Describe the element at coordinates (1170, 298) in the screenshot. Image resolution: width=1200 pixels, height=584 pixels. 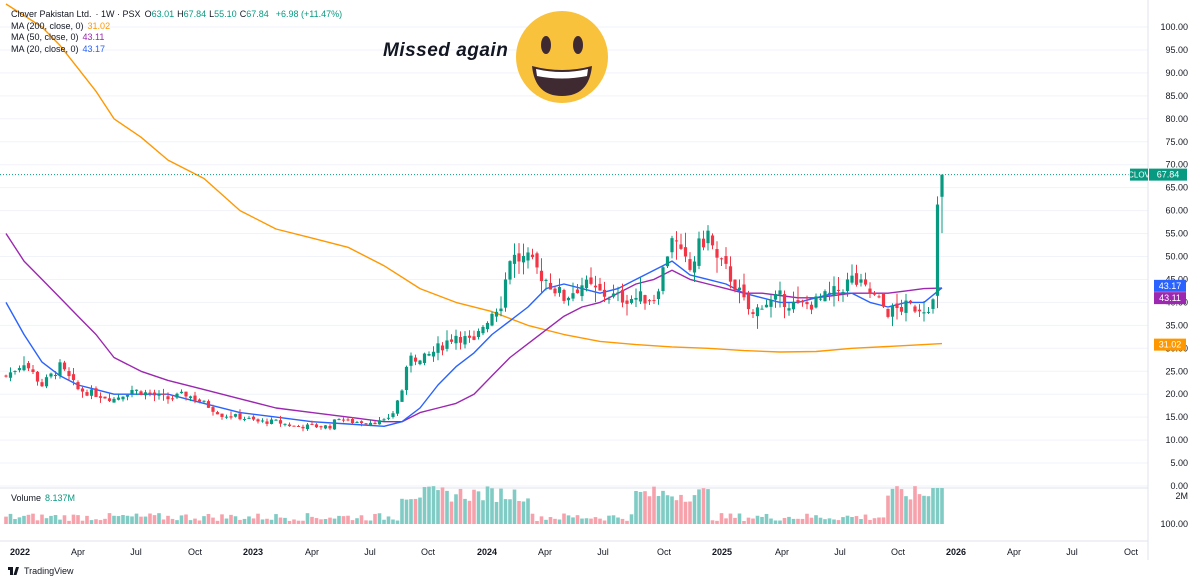
I see `ma-badge: 43.11` at that location.